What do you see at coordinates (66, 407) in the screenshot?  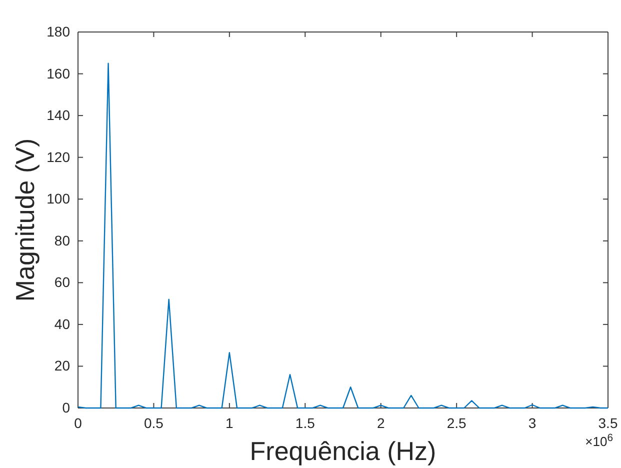 I see `y-tick-label: 0` at bounding box center [66, 407].